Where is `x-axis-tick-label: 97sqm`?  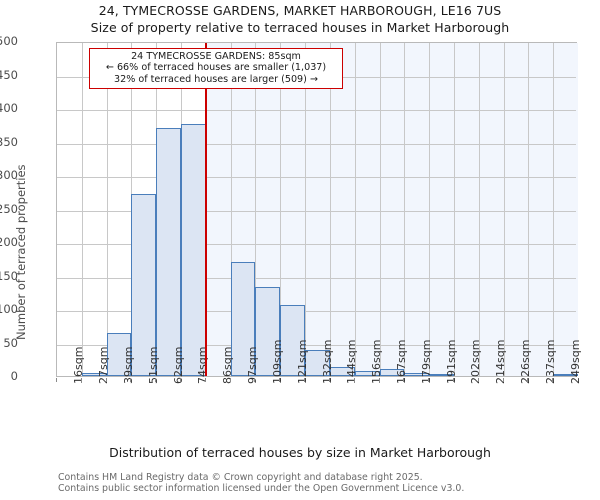 x-axis-tick-label: 97sqm is located at coordinates (253, 365).